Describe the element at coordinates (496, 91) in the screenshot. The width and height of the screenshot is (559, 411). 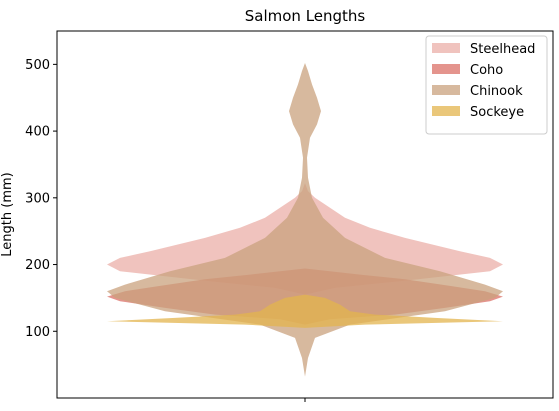
I see `legend-label-chinook: Chinook` at that location.